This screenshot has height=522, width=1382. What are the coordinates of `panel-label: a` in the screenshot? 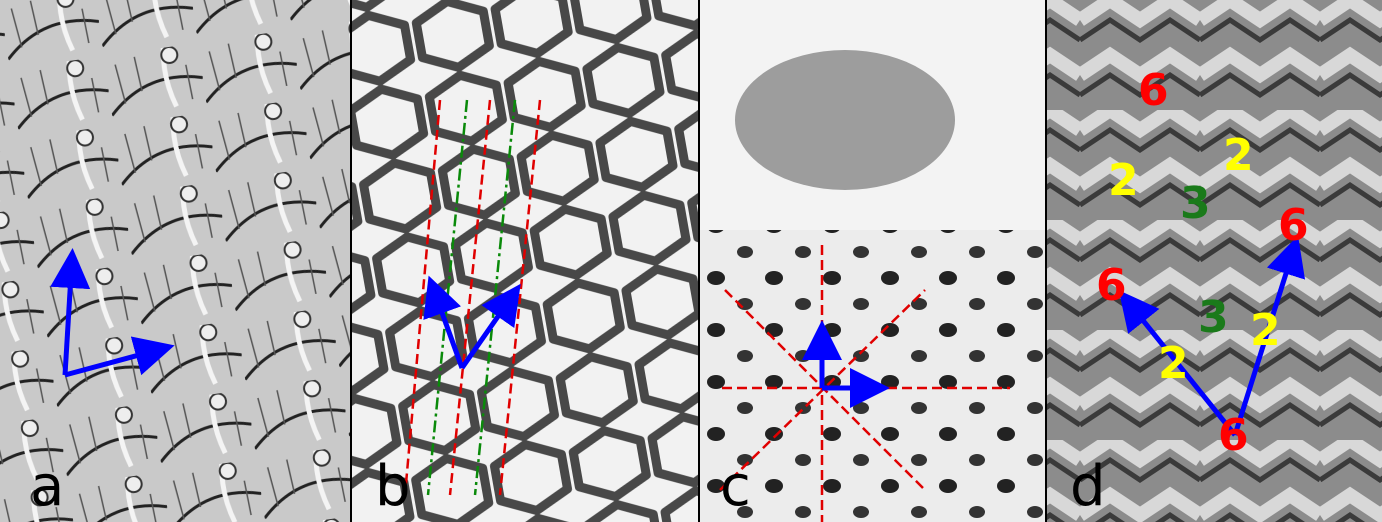 It's located at (47, 486).